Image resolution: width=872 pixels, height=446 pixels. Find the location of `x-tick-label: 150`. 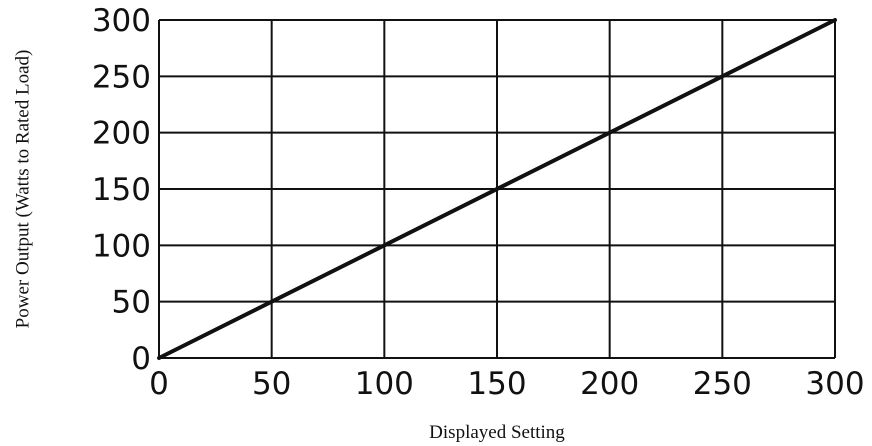

x-tick-label: 150 is located at coordinates (496, 384).